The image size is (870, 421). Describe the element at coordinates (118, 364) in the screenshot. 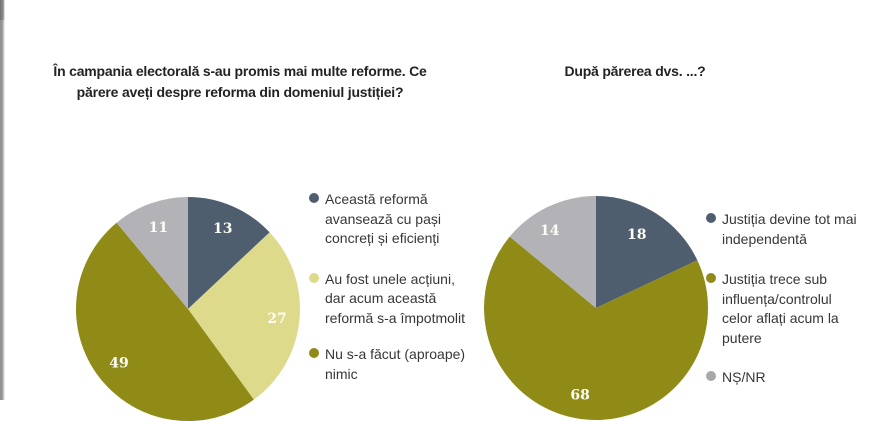

I see `pie-value-label: 49` at that location.